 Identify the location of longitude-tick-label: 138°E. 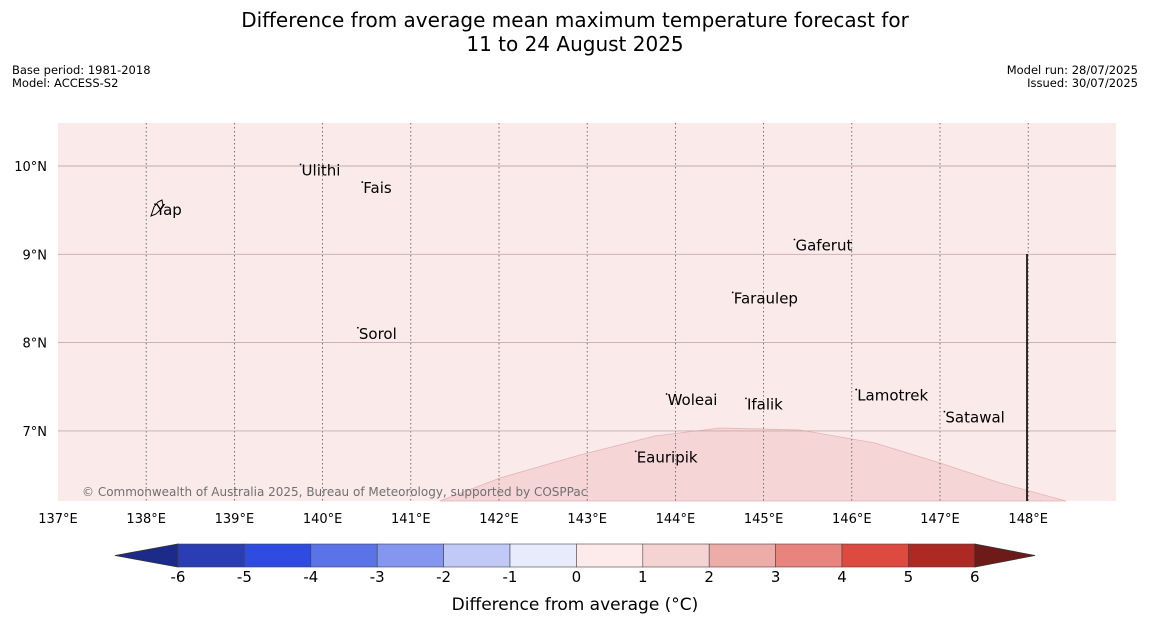
(146, 519).